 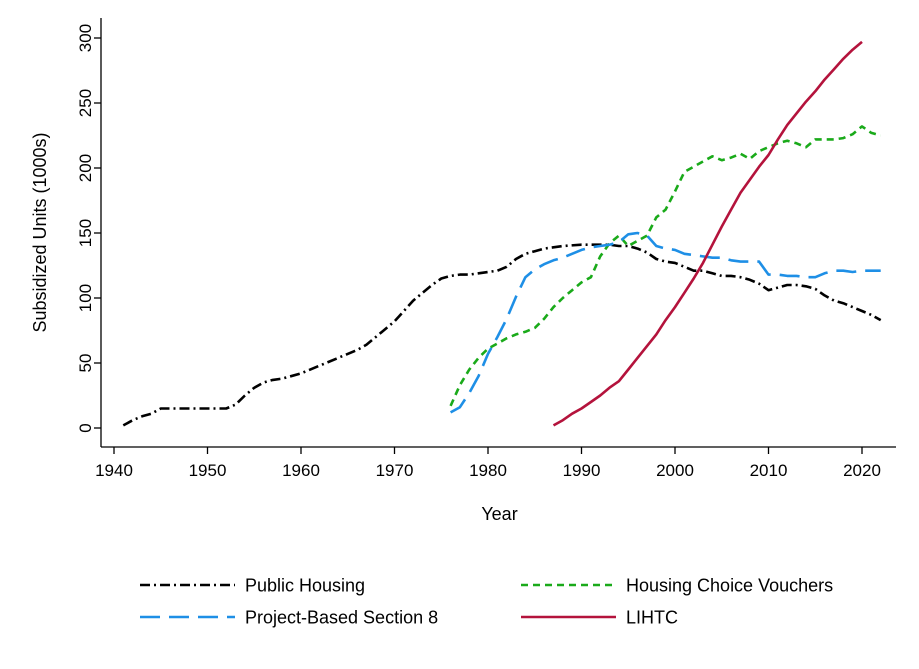 I want to click on y-tick-label: 300, so click(x=85, y=38).